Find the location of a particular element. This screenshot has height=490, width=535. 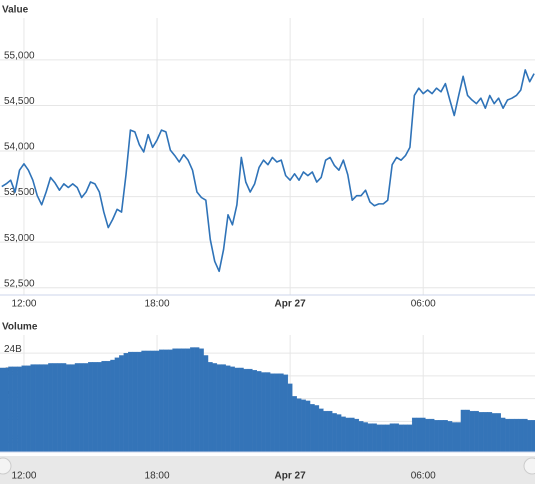

panel-title: Value is located at coordinates (15, 10).